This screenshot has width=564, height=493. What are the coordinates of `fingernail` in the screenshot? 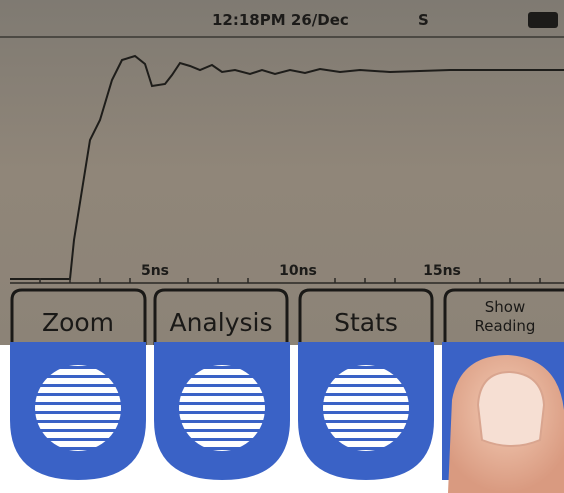 It's located at (511, 408).